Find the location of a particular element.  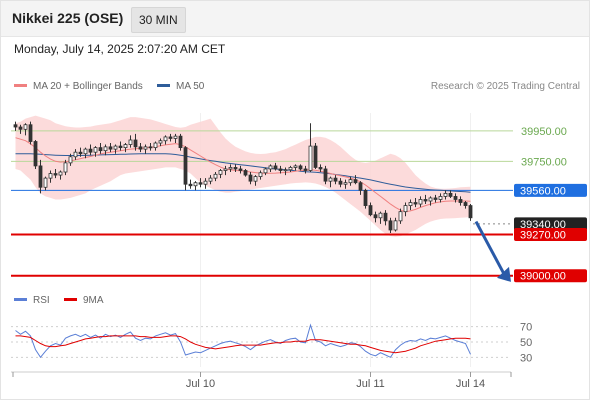

rsi-legend: RSI 9MA is located at coordinates (59, 300).